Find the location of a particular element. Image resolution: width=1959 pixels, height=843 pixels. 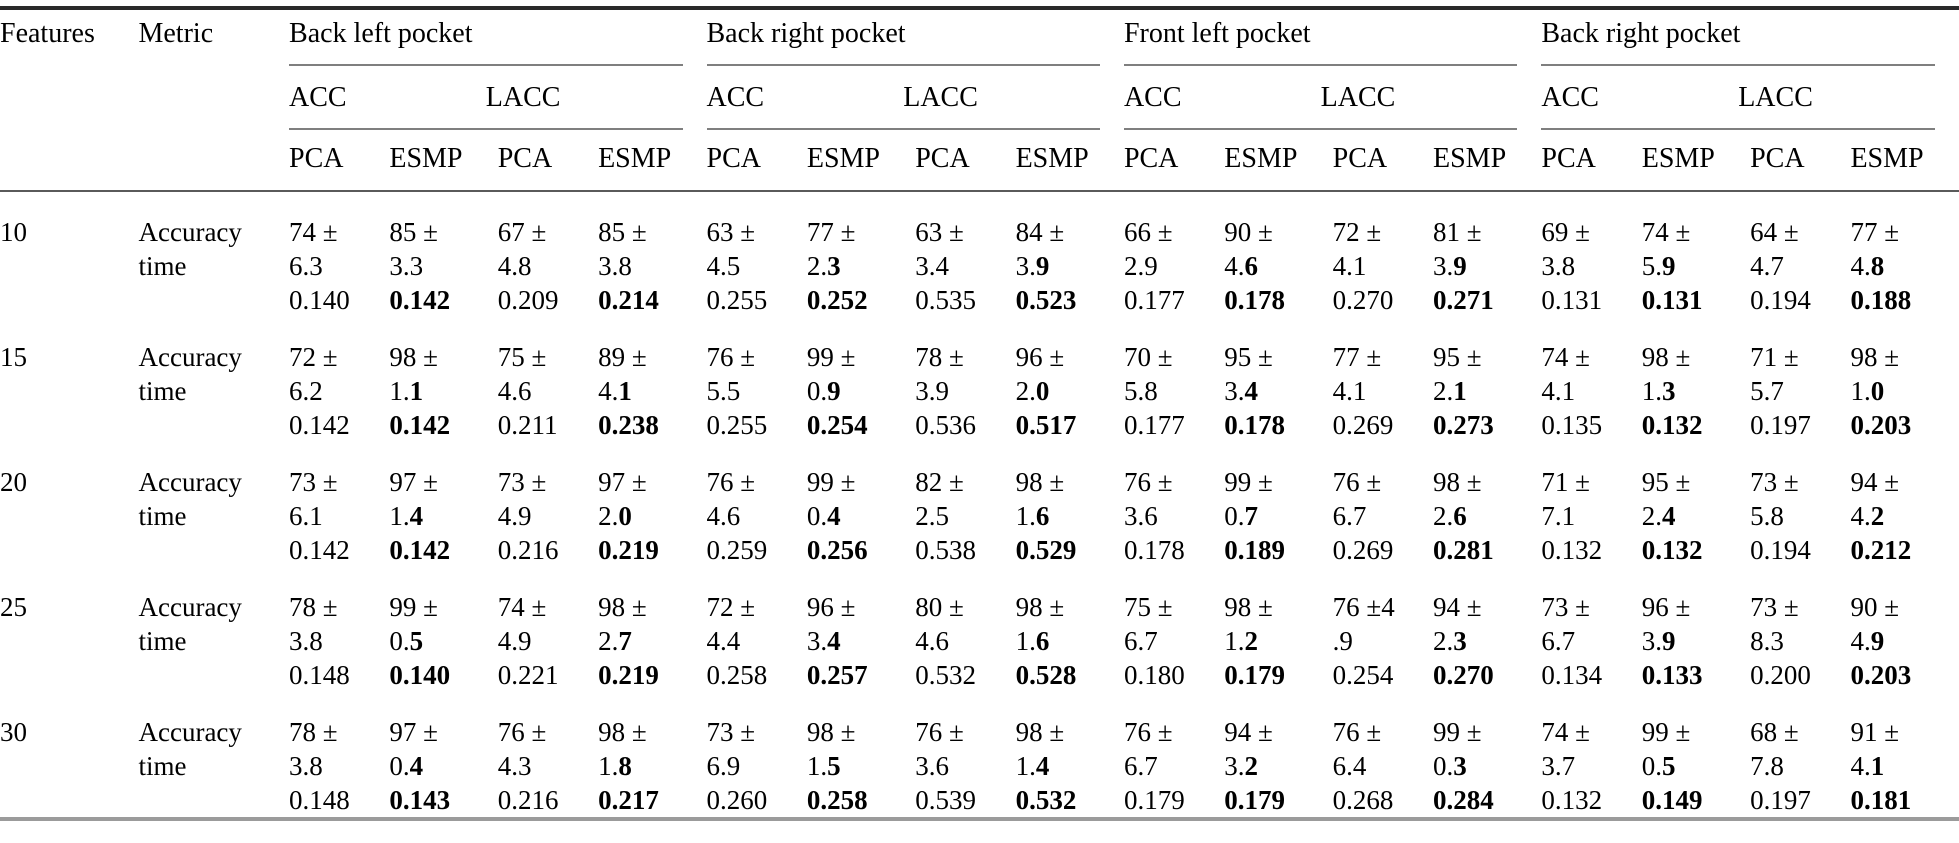

cell-time: 0.140 is located at coordinates (319, 300).